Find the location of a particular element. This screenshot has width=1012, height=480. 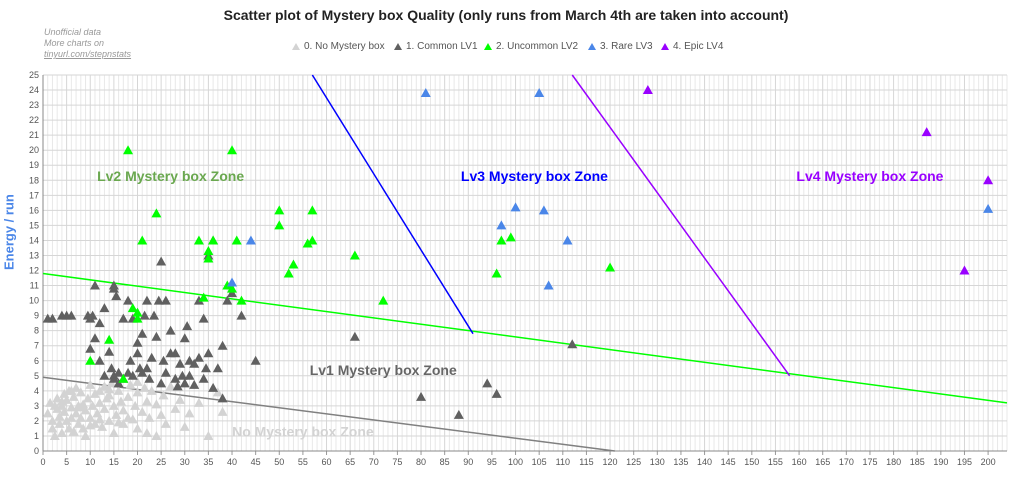

y-tick-label: 13 is located at coordinates (34, 255).